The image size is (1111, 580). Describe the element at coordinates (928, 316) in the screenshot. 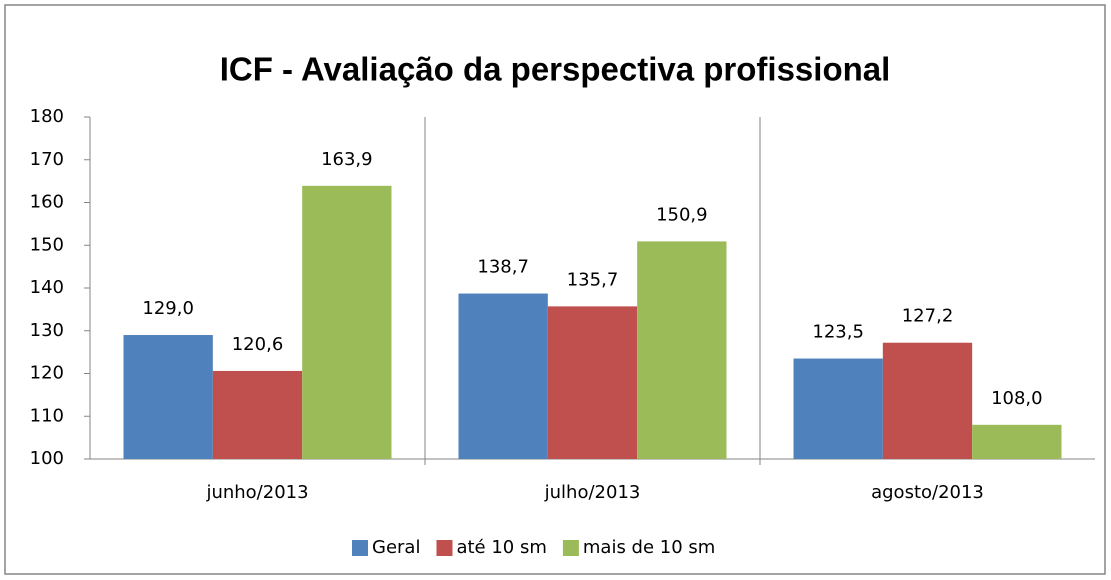

I see `data-label: 127,2` at that location.